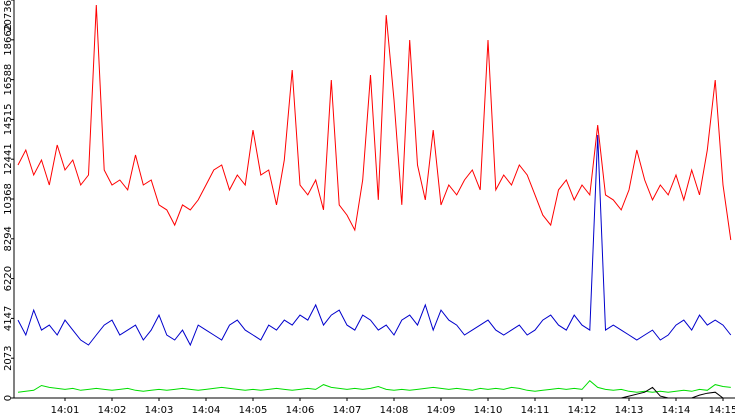  Describe the element at coordinates (8, 40) in the screenshot. I see `y-tick-label: 18662` at that location.